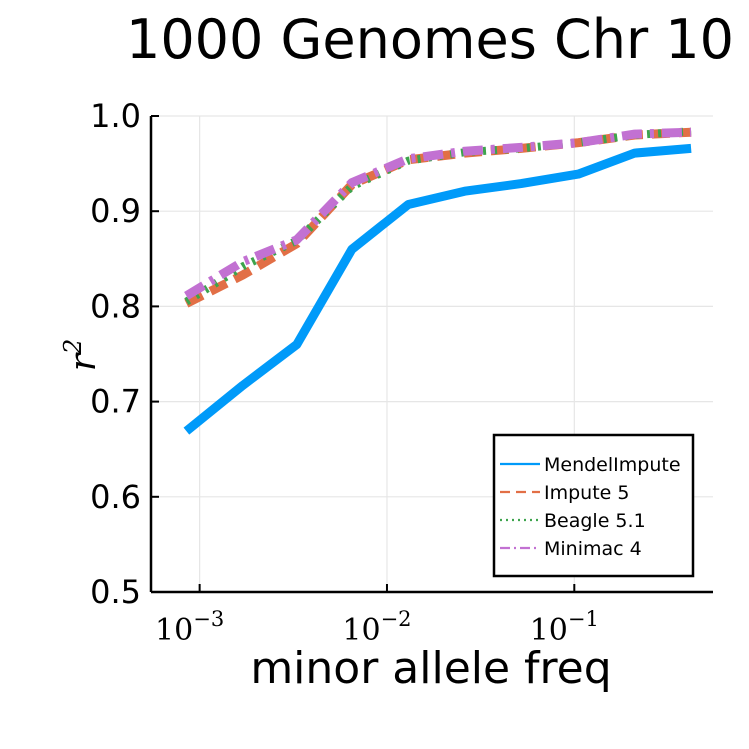  What do you see at coordinates (595, 521) in the screenshot?
I see `legend-entry: Beagle 5.1` at bounding box center [595, 521].